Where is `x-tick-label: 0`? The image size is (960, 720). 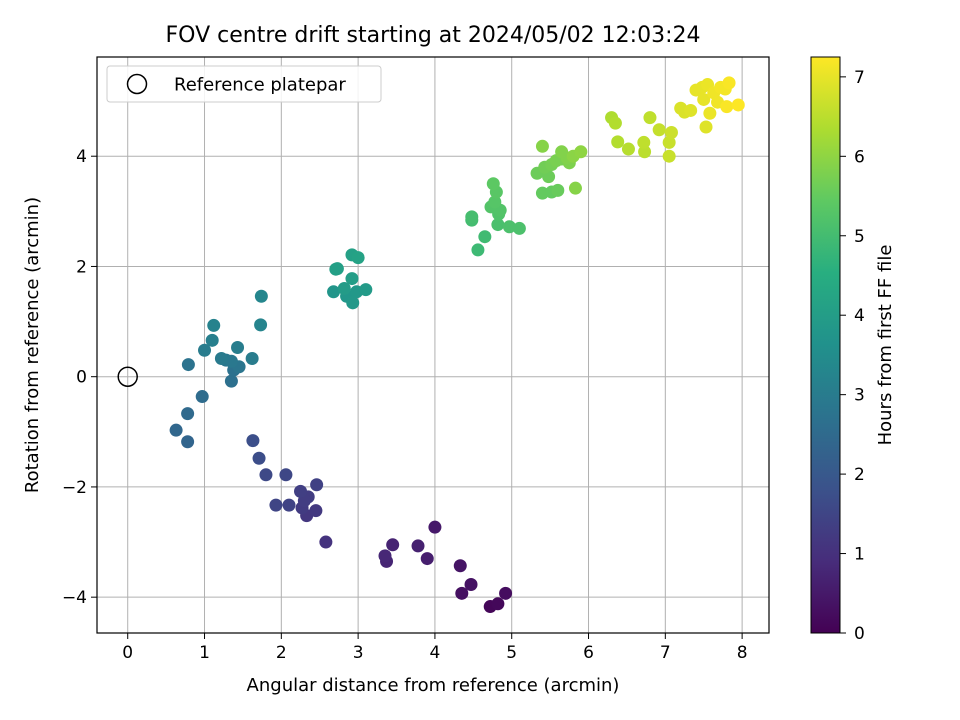
x-tick-label: 0 is located at coordinates (127, 653).